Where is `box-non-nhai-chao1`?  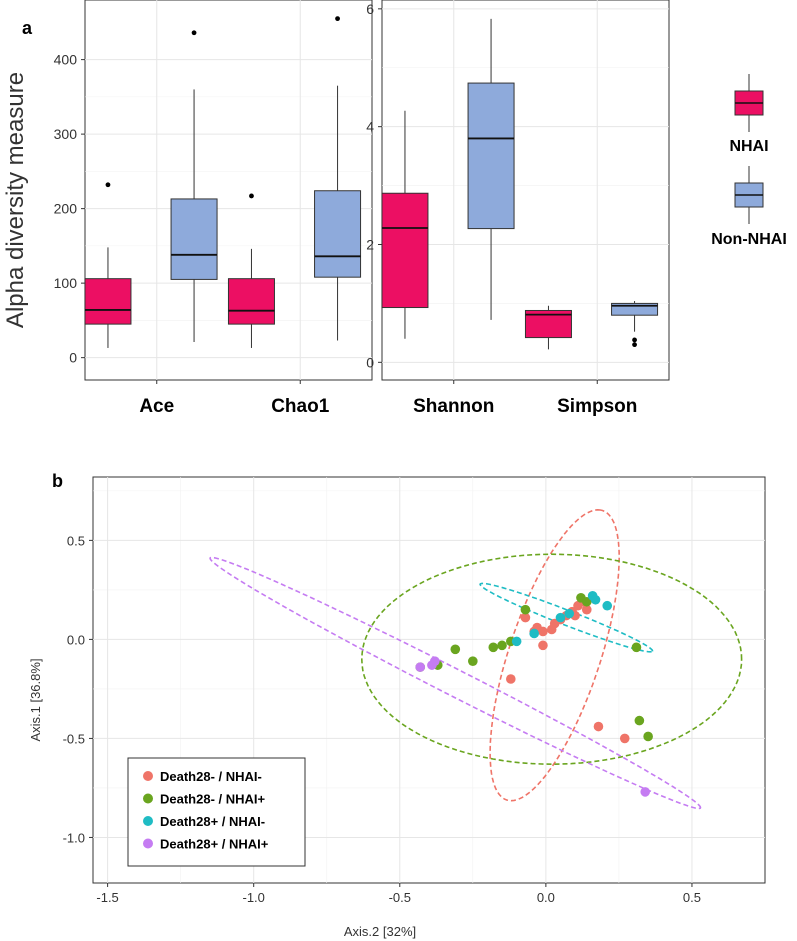
box-non-nhai-chao1 is located at coordinates (338, 234).